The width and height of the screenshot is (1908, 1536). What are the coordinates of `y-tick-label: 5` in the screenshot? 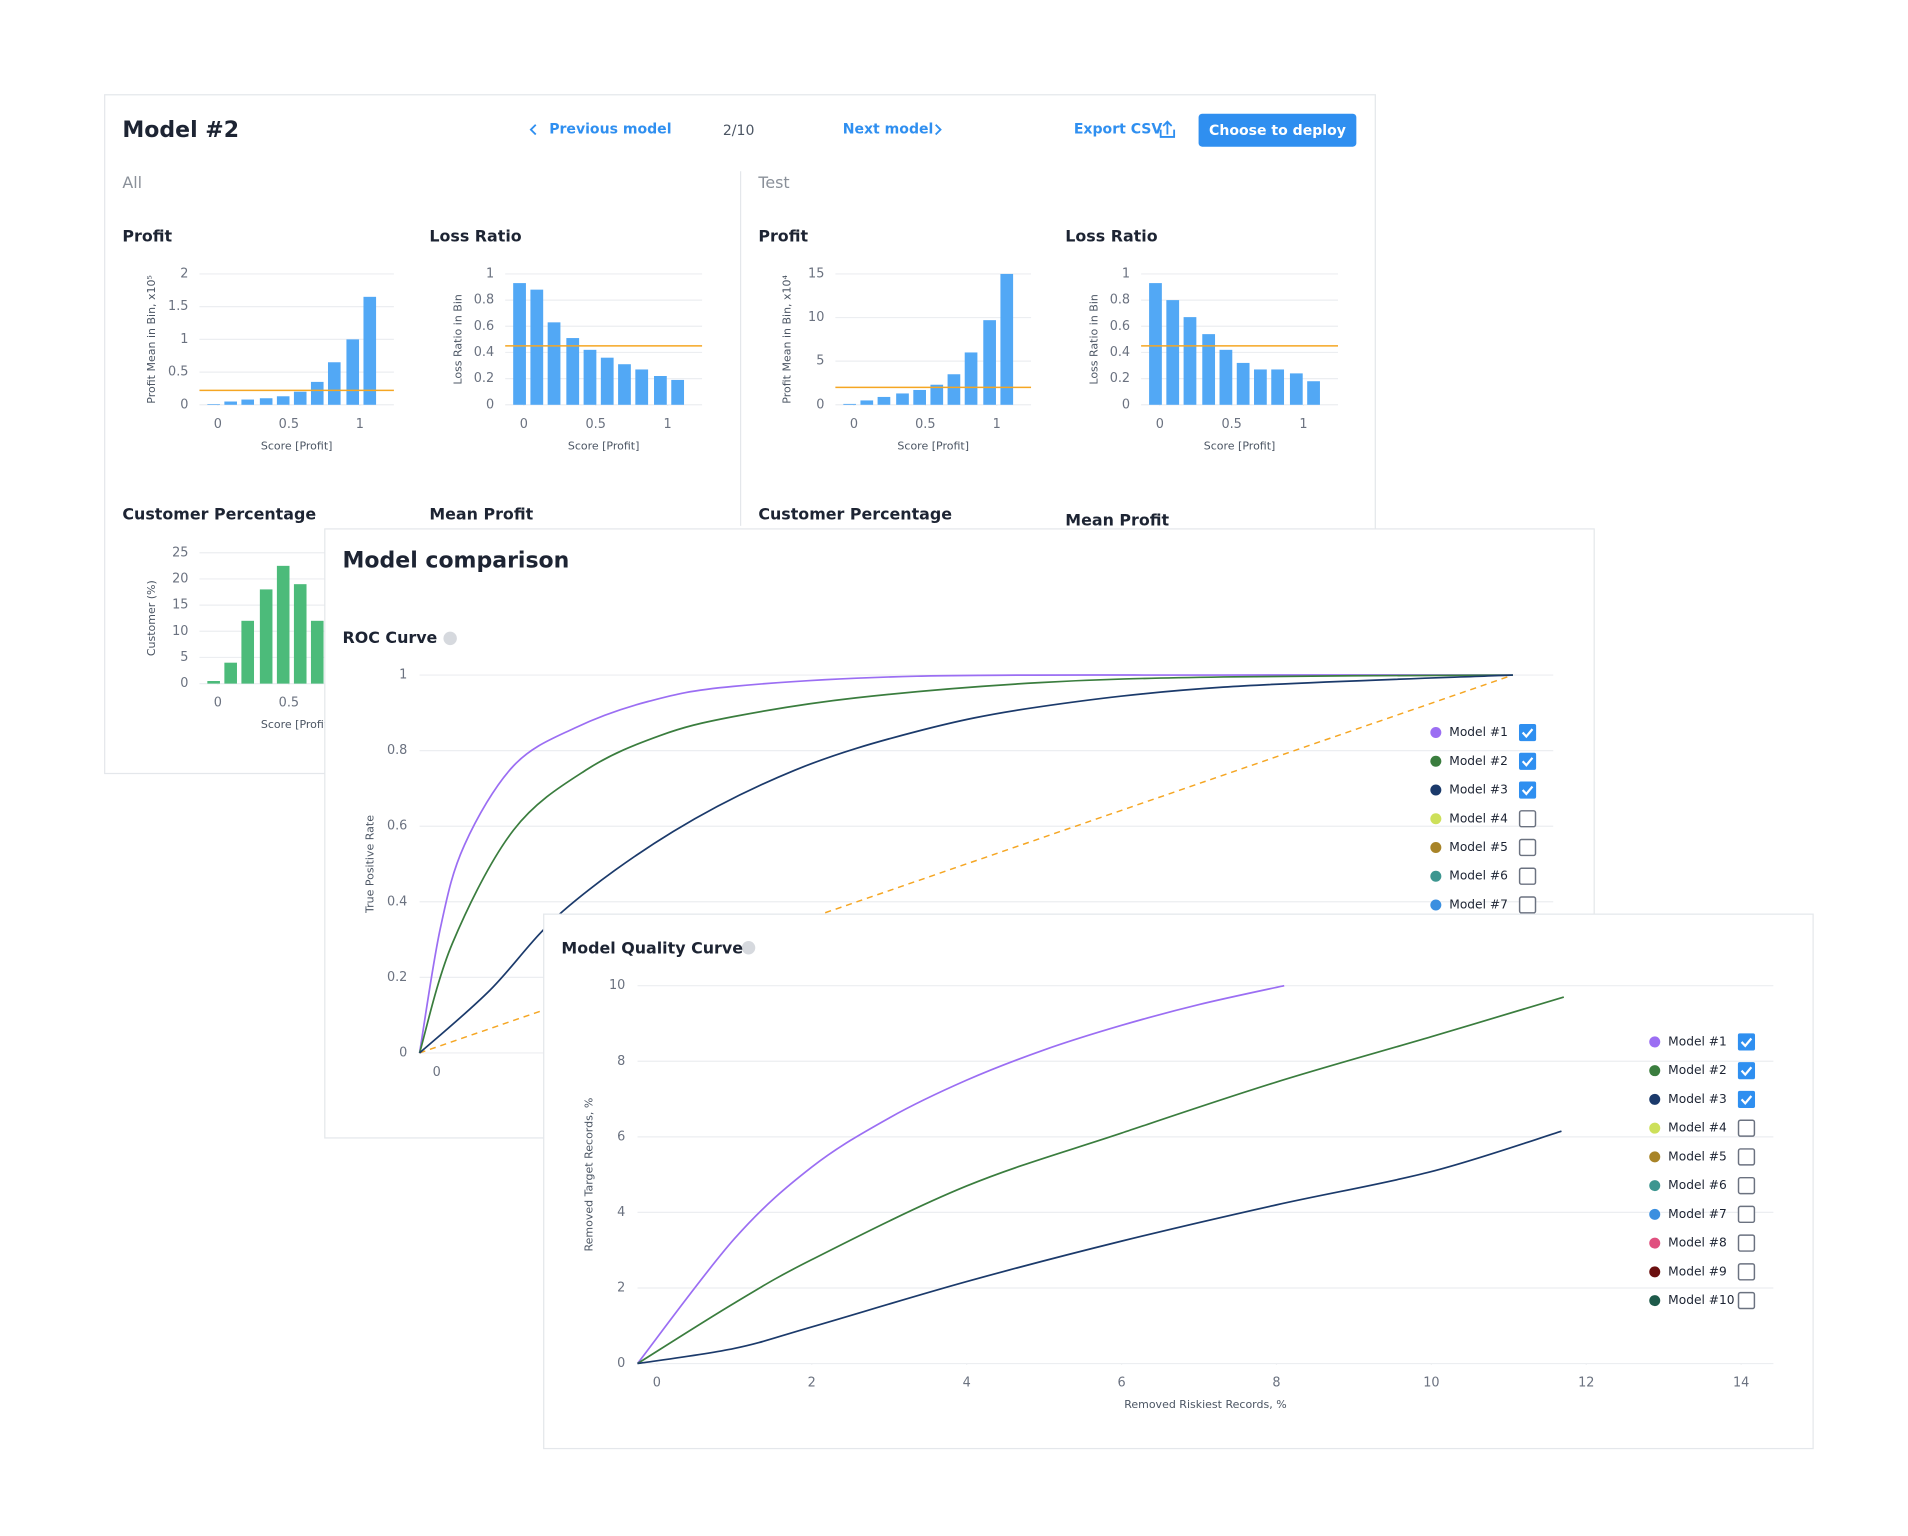 It's located at (184, 657).